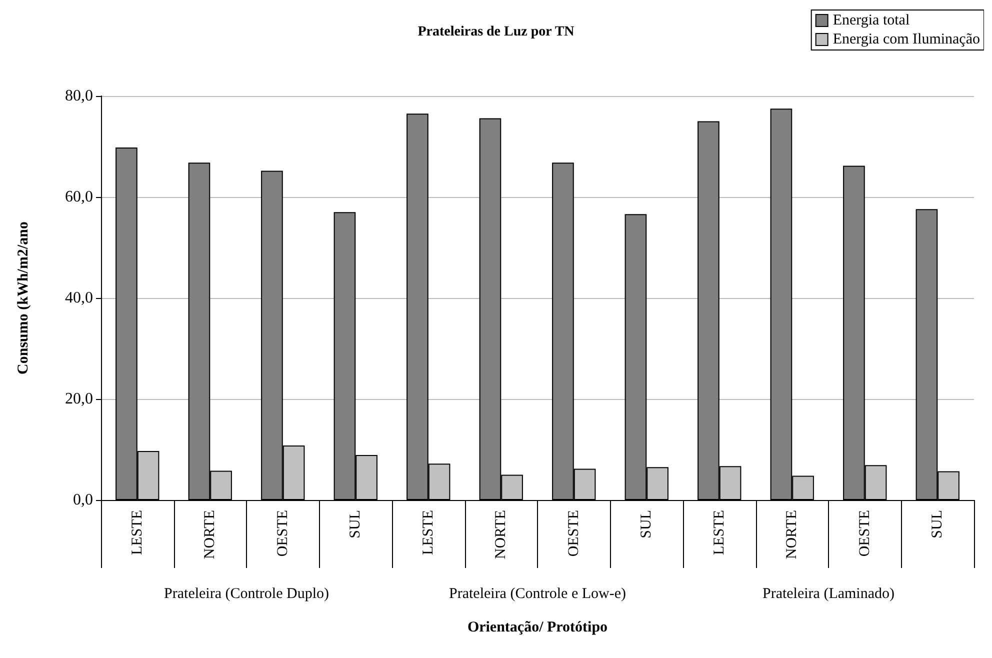  Describe the element at coordinates (246, 594) in the screenshot. I see `text: Prateleira (Controle Duplo)` at that location.